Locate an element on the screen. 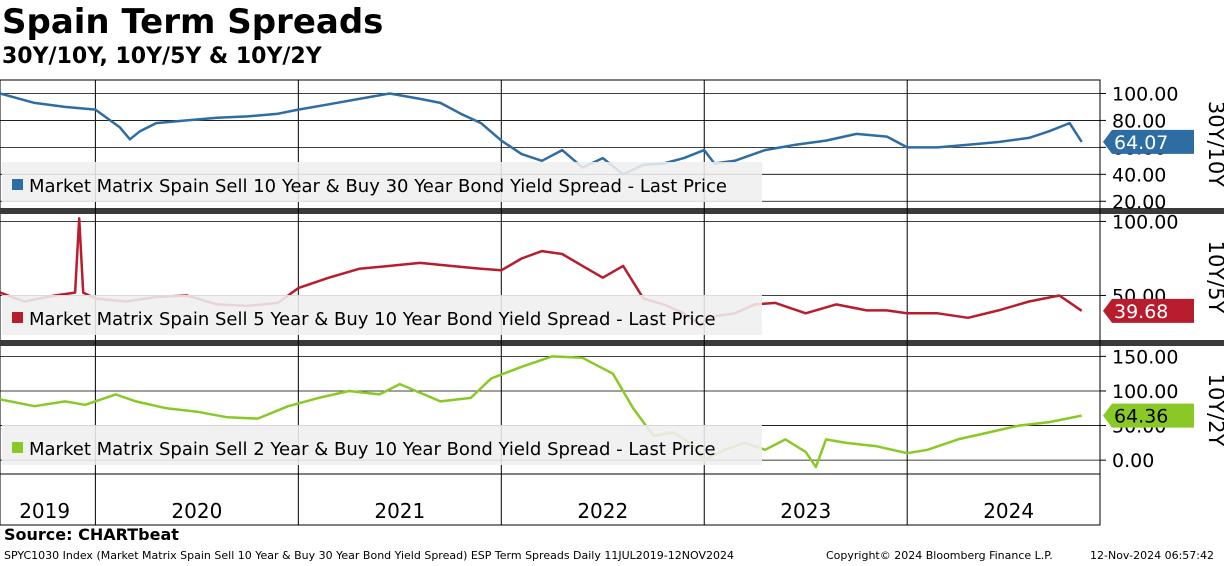 The height and width of the screenshot is (566, 1224). y-tick-label: 0.00 is located at coordinates (1133, 461).